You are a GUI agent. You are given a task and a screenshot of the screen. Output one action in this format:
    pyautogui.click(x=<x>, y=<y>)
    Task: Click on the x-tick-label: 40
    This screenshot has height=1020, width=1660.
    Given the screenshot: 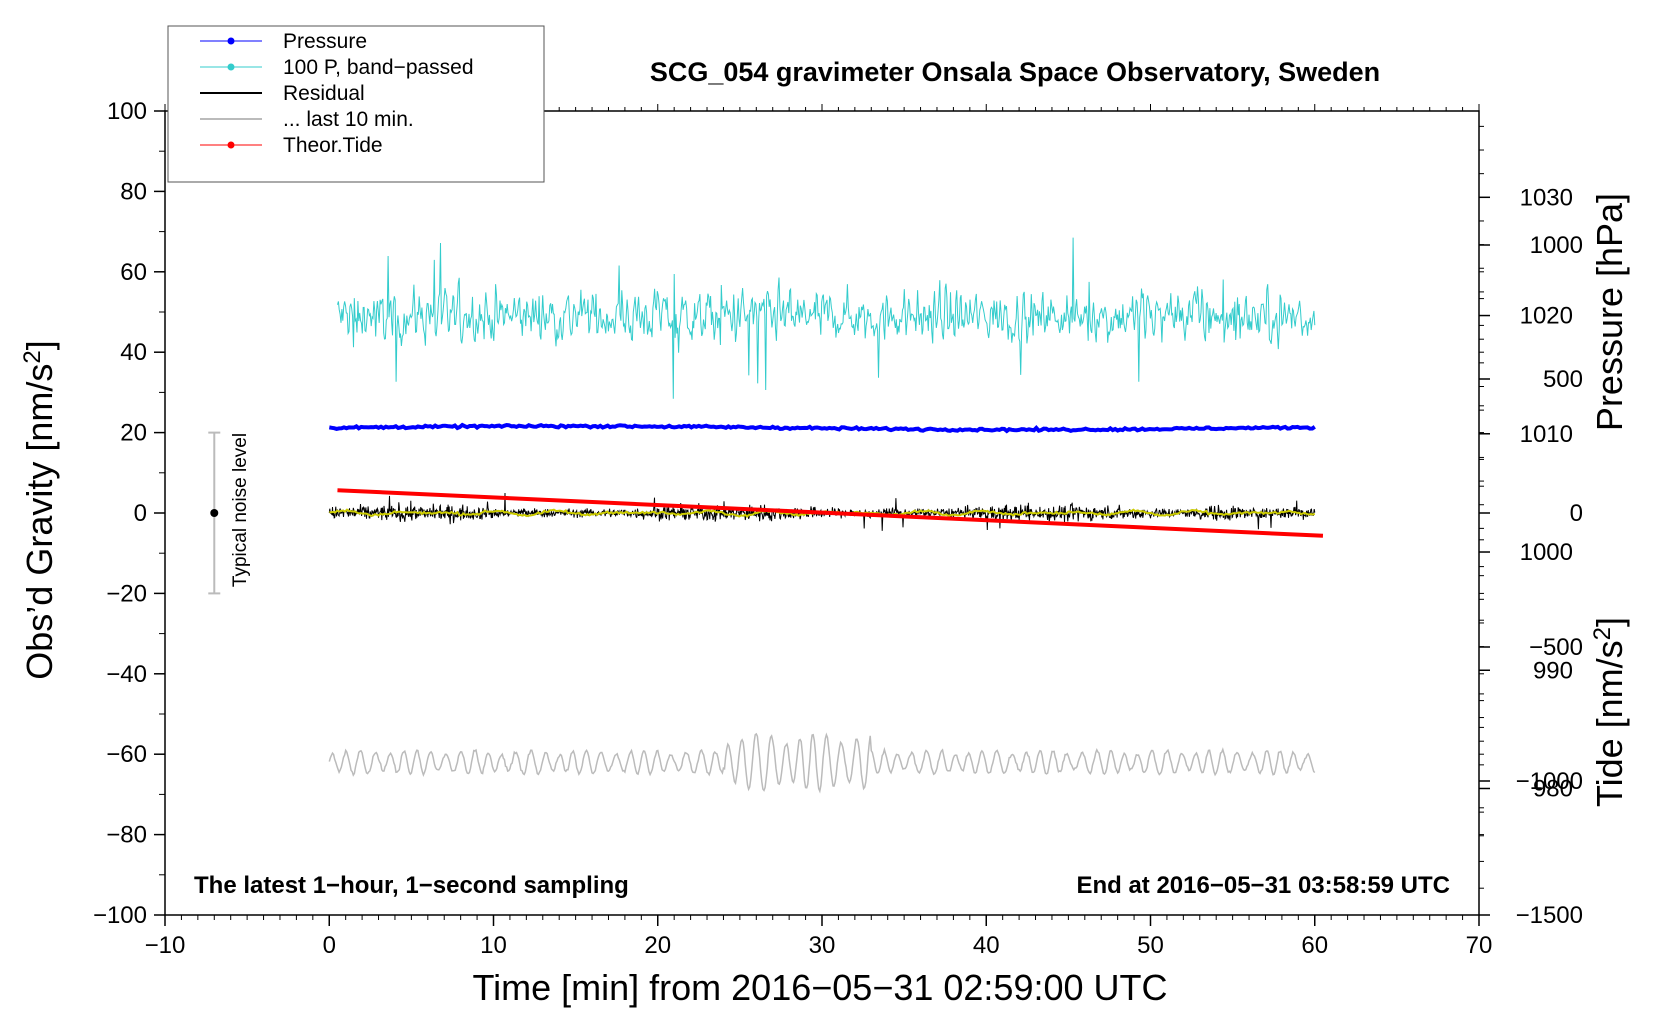 What is the action you would take?
    pyautogui.click(x=986, y=945)
    